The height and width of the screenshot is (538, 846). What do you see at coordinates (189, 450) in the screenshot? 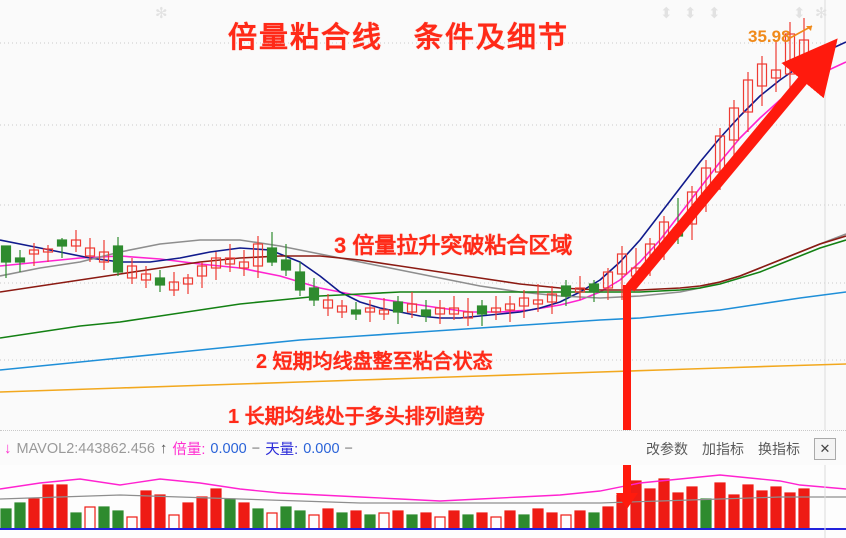
I see `beiliang-label: 倍量:` at bounding box center [189, 450].